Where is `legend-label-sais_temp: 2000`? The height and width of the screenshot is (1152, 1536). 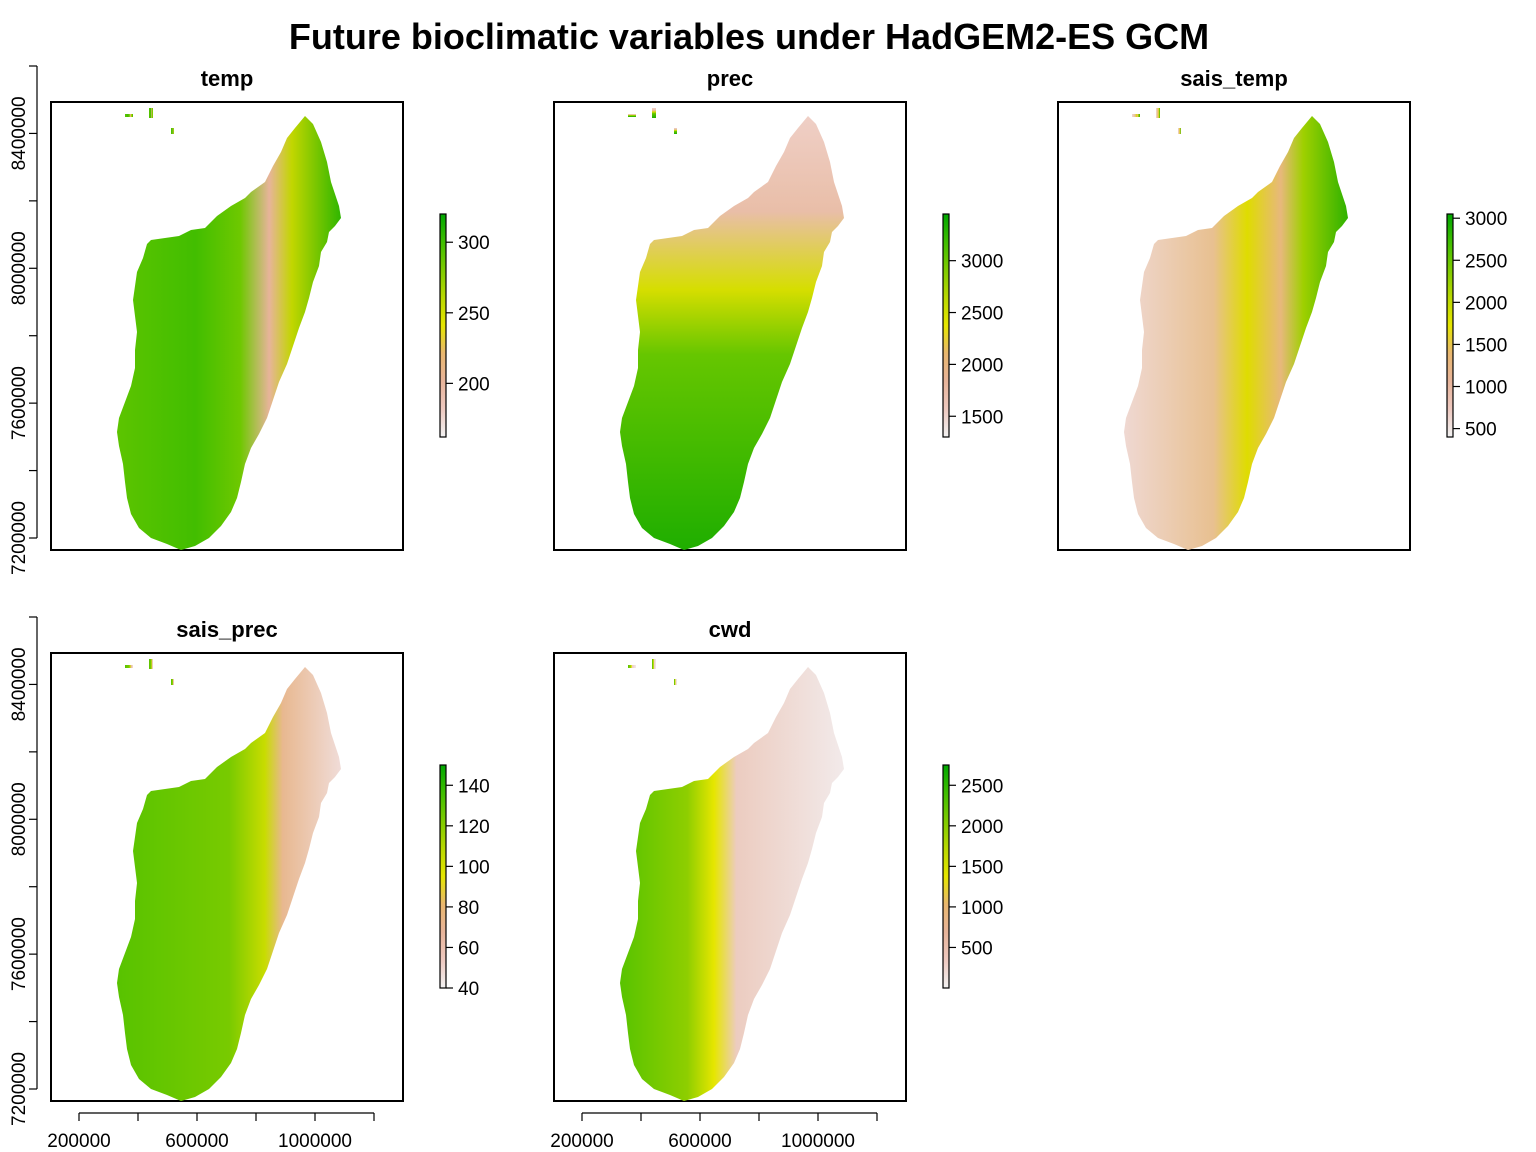
legend-label-sais_temp: 2000 is located at coordinates (1486, 303).